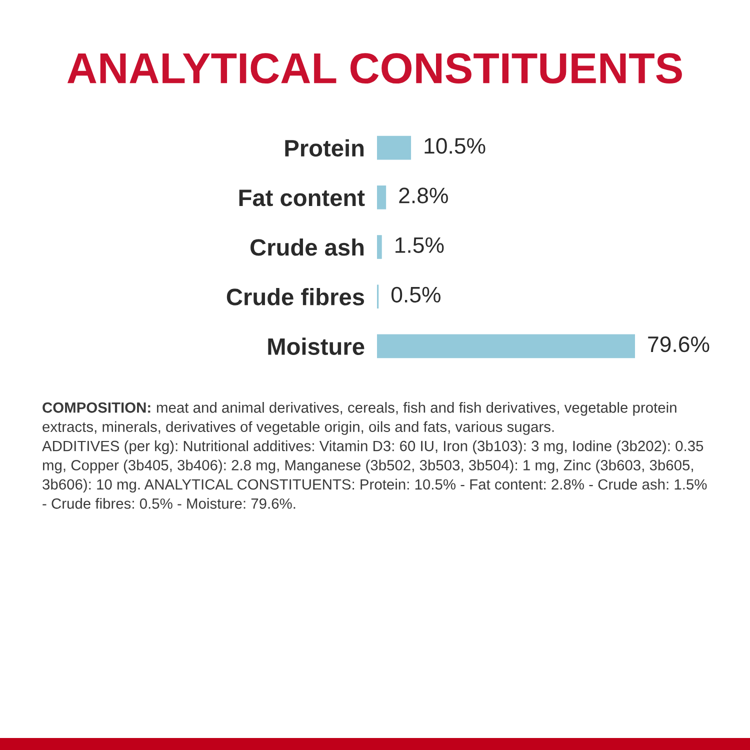 The height and width of the screenshot is (750, 750). Describe the element at coordinates (374, 474) in the screenshot. I see `text: ADDITIVES (per kg): Nutritional additives: Vitamin D3: 60 IU, Iron (3b103): 3 mg, Iodine (3b202): 0.35 mg, Copper (3b405, 3b406): 2.8 mg, Manganese (3b502, 3b503, 3b504): 1 mg, Zinc (3b603, 3b605, 3b606): 10 mg. ANALYTICAL CONSTITUENTS: Protein: 10.5% - Fat content: 2.8% - Crude ash: 1.5% - Crude fibres: 0.5% - Moisture: 79.6%.` at that location.